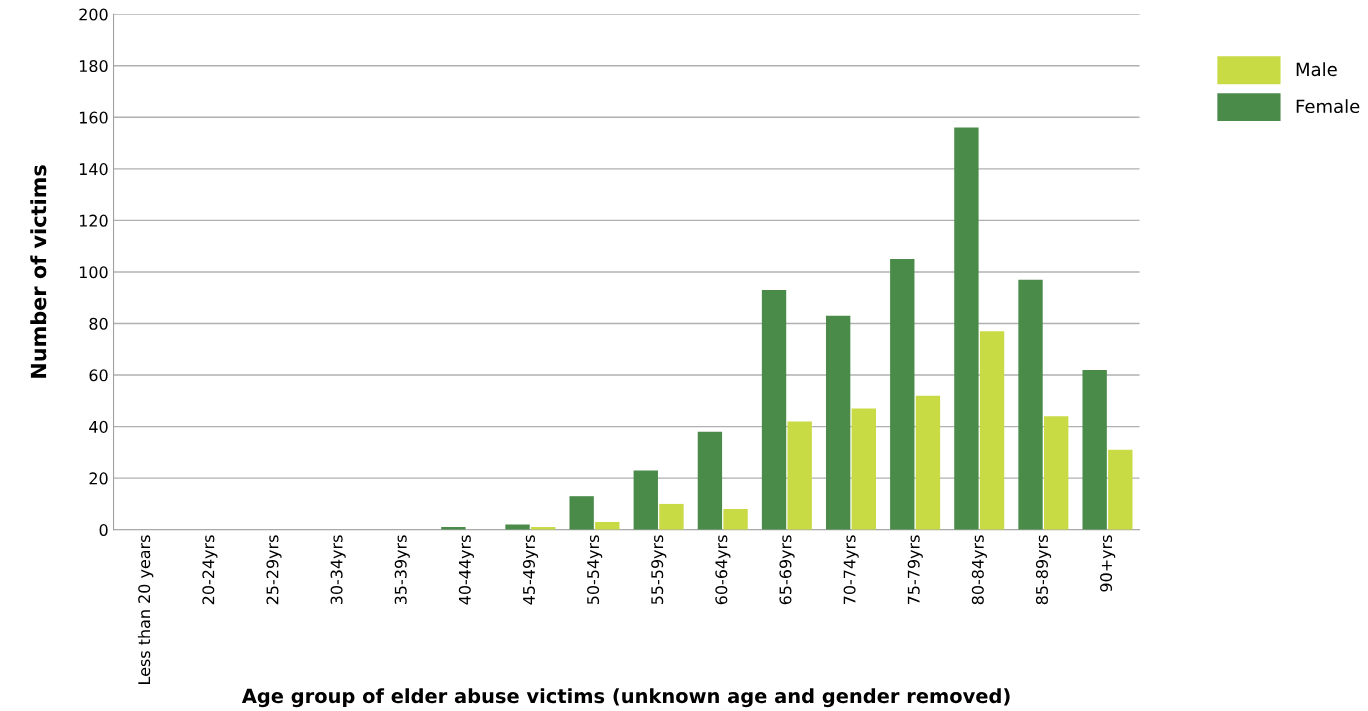  I want to click on x-tick-label: 55-59yrs, so click(659, 570).